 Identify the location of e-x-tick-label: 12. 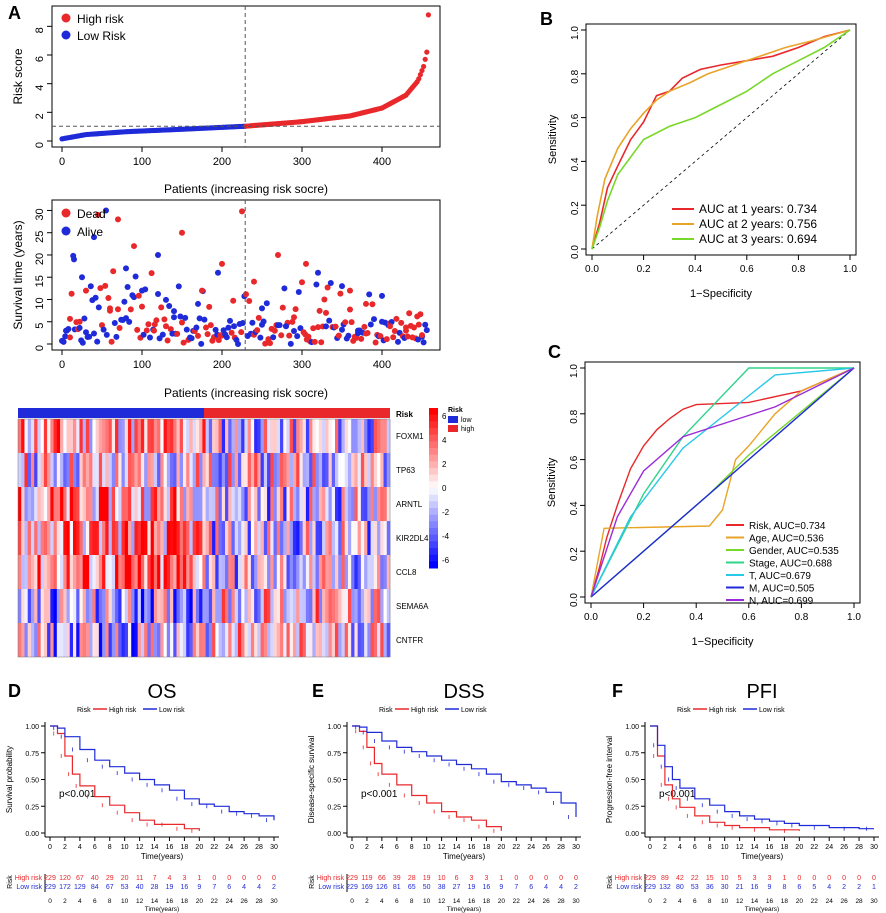
(442, 847).